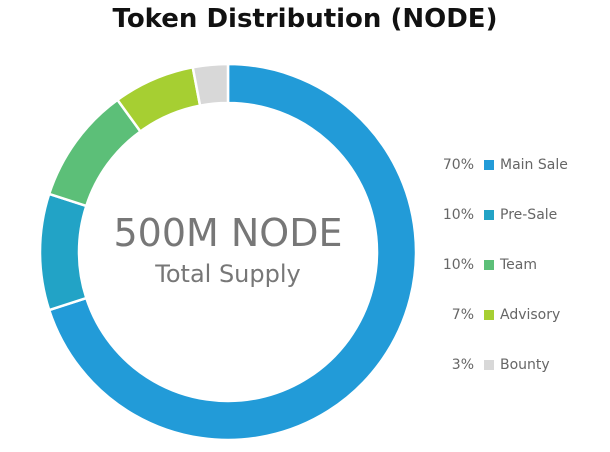 This screenshot has width=610, height=452. I want to click on chart-title: Token Distribution (NODE), so click(305, 19).